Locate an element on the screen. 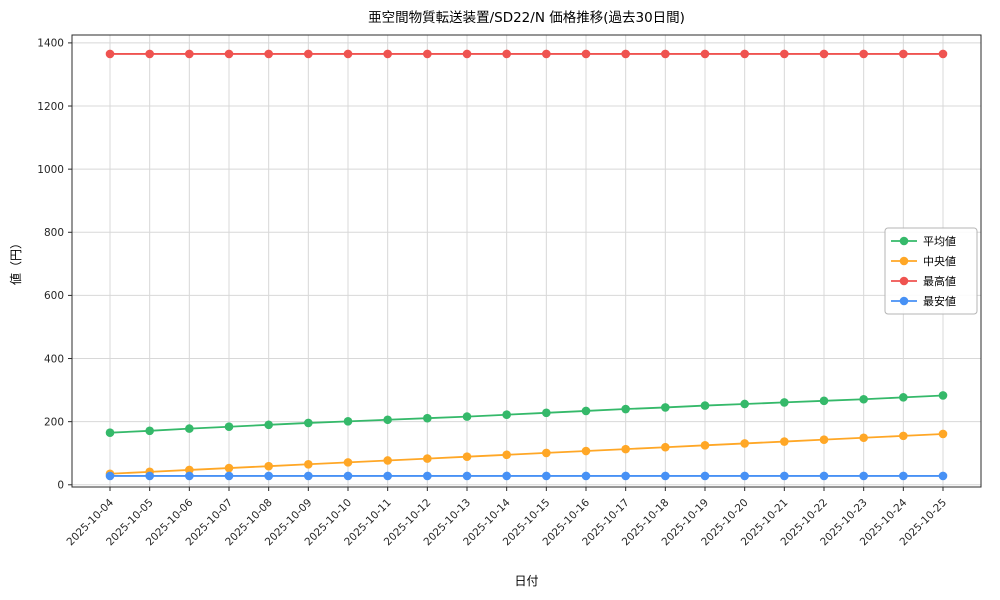  x-axis-label: 日付 is located at coordinates (526, 581).